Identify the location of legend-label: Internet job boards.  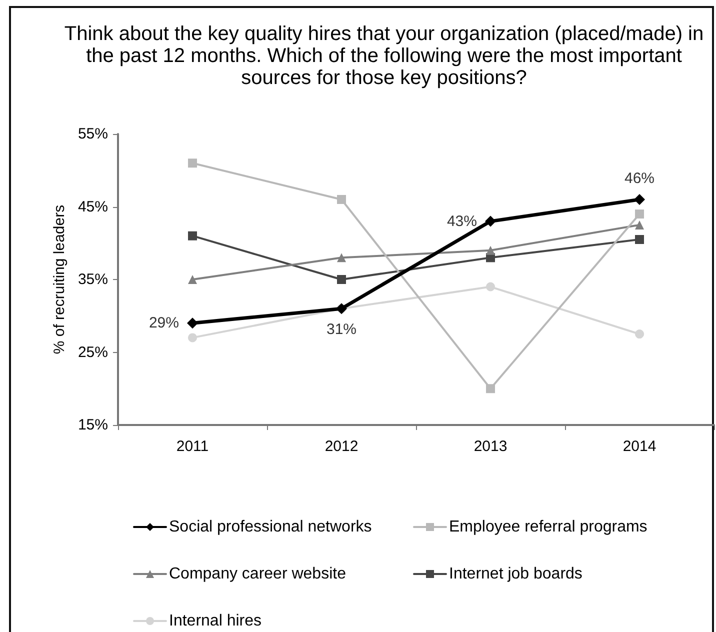
(515, 574).